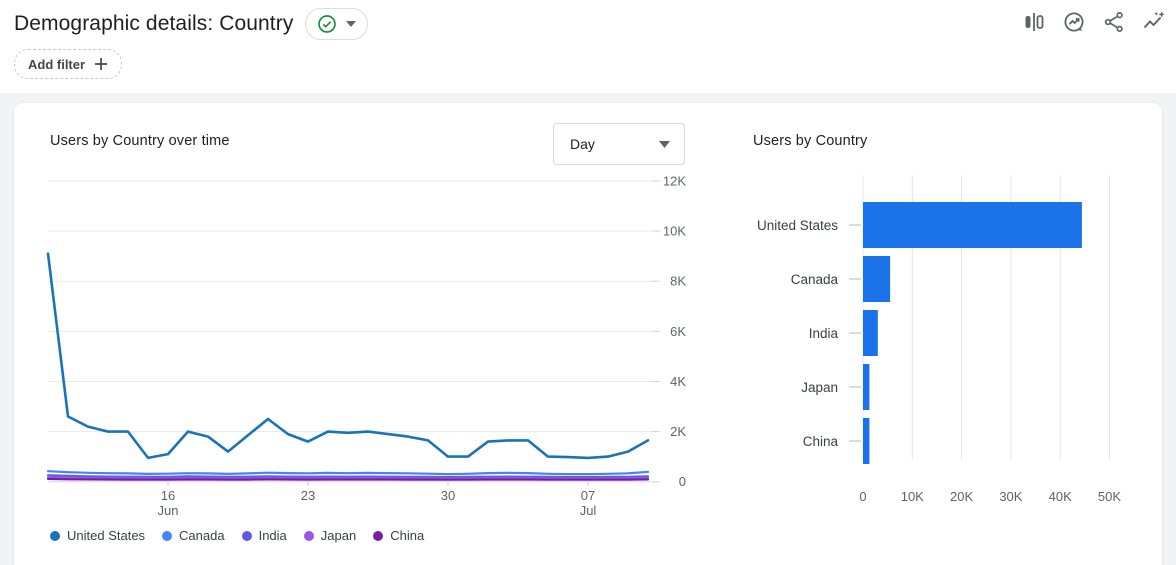 The image size is (1176, 565). I want to click on share-icon, so click(1113, 22).